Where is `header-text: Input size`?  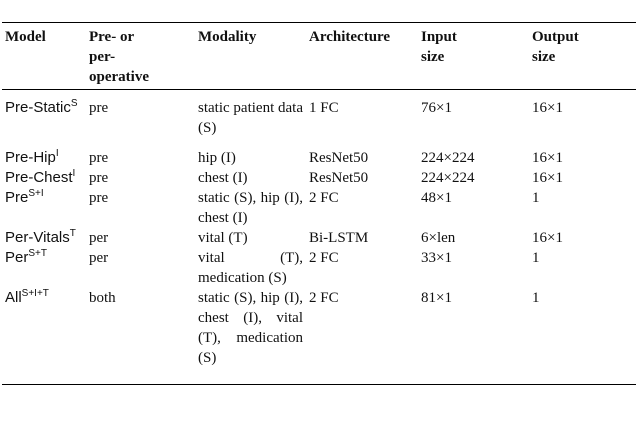
header-text: Input size is located at coordinates (439, 47).